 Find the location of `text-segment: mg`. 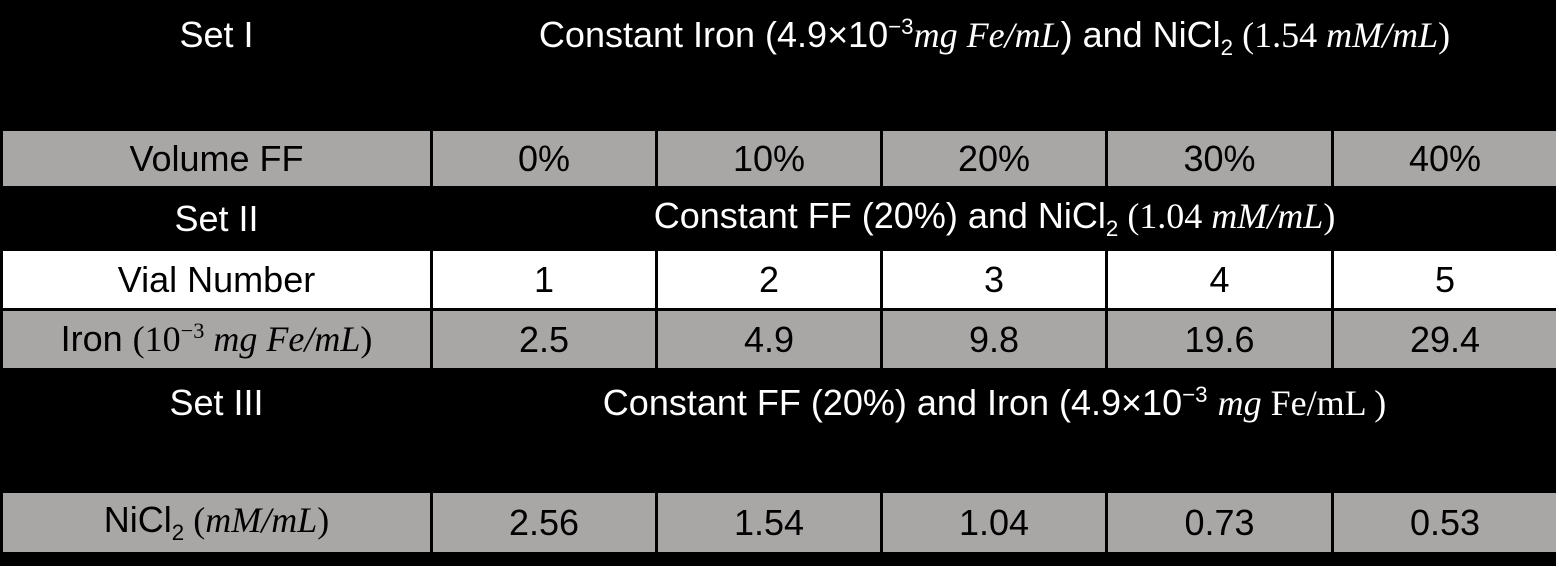

text-segment: mg is located at coordinates (1239, 403).